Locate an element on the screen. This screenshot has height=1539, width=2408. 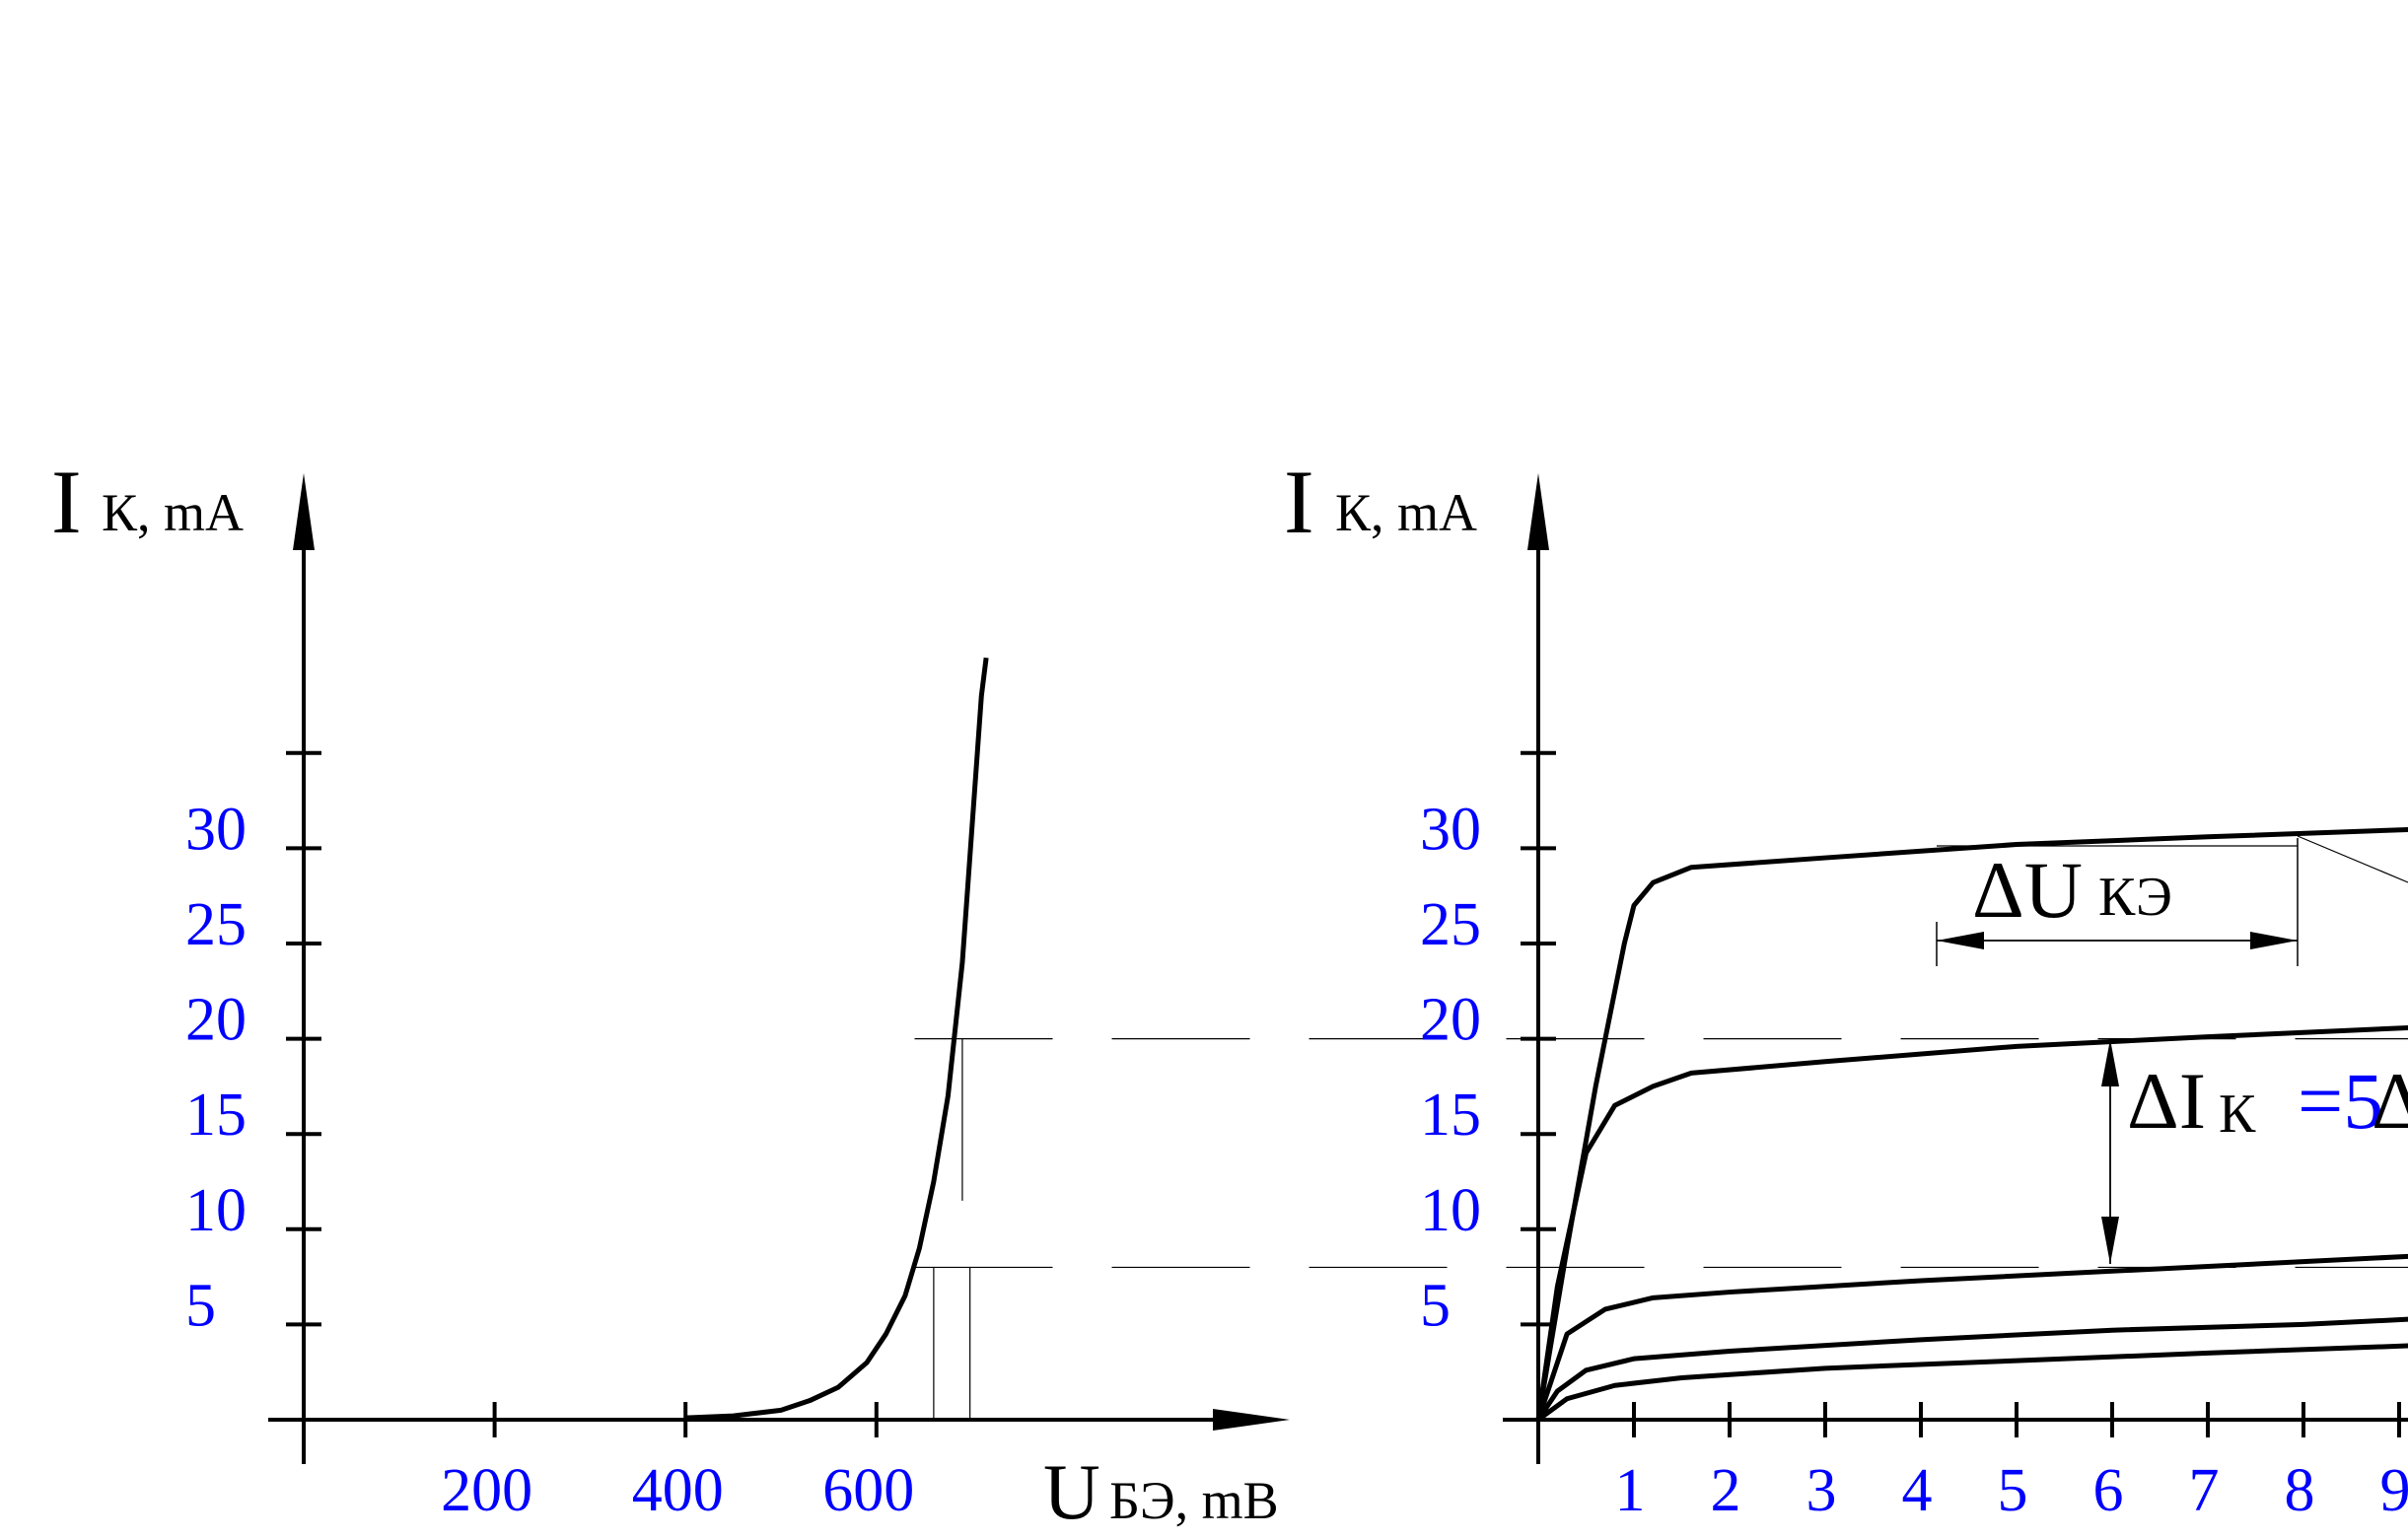
left-x-tick-label: 200 is located at coordinates (486, 1491).